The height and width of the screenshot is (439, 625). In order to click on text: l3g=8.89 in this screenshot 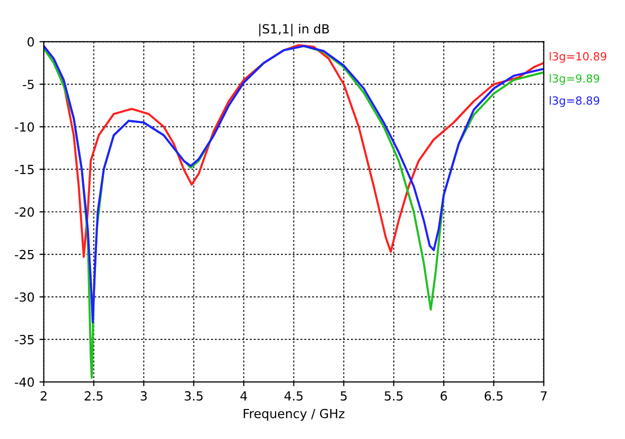, I will do `click(575, 101)`.